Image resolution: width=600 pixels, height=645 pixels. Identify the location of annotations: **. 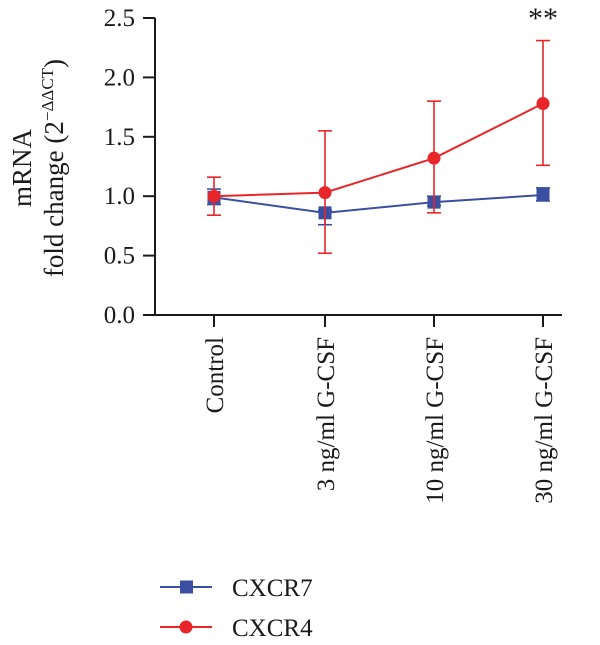
(543, 18).